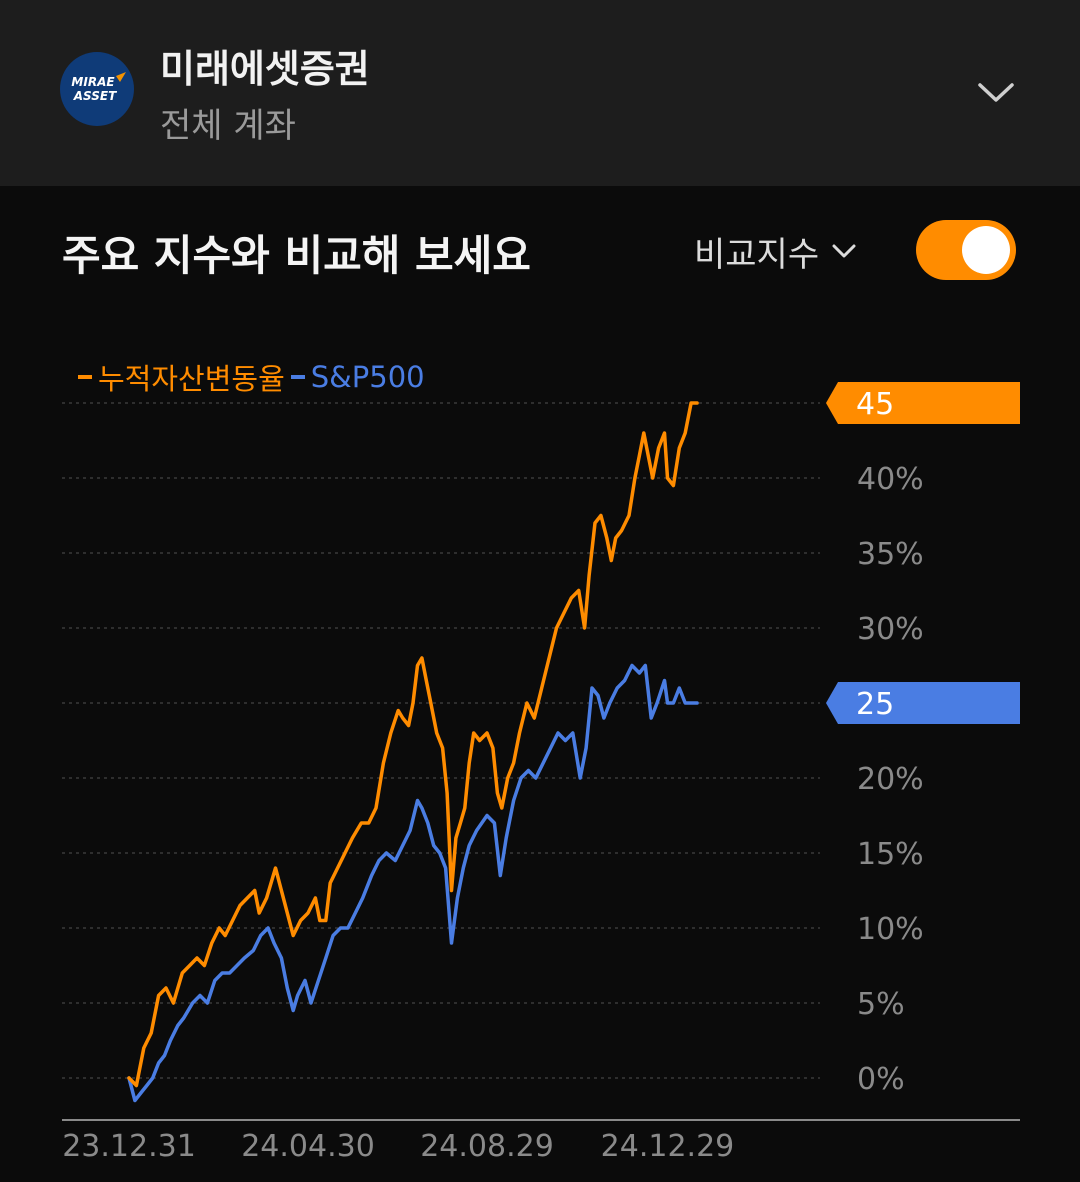 Image resolution: width=1080 pixels, height=1182 pixels. I want to click on y-tick-label: 35%, so click(890, 554).